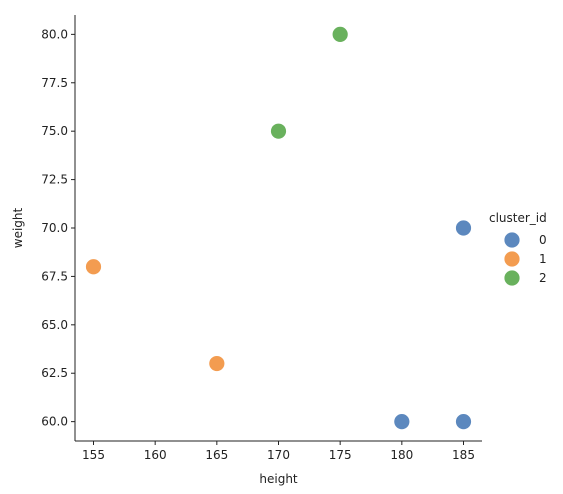  I want to click on y-tick-label: 72.5, so click(54, 180).